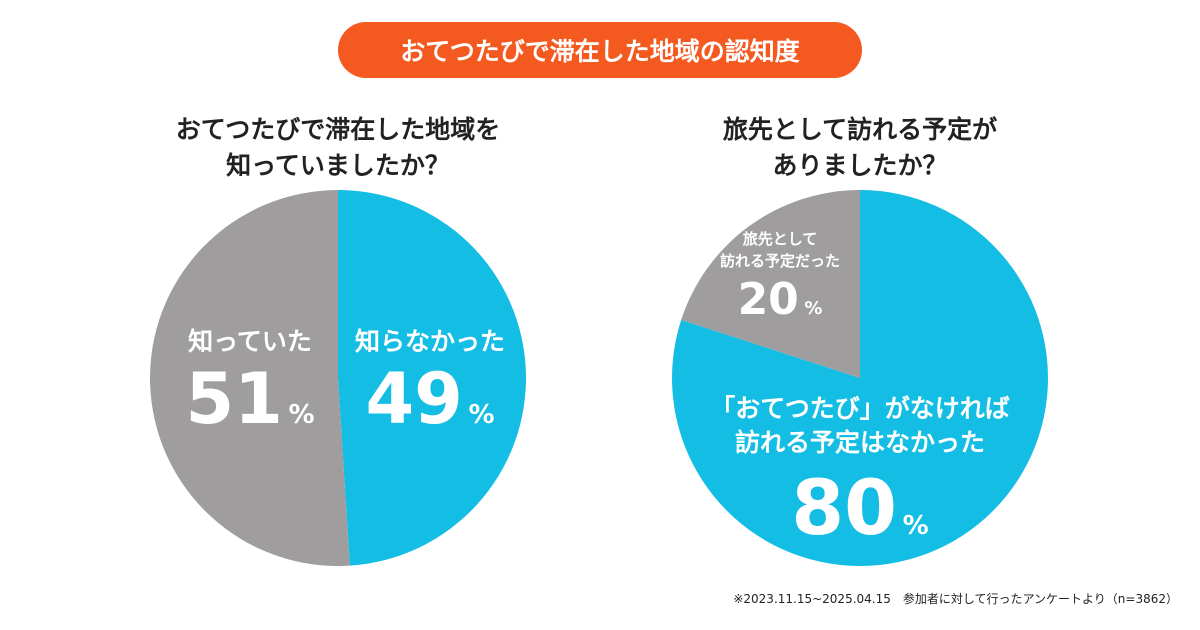 The height and width of the screenshot is (630, 1200). What do you see at coordinates (860, 129) in the screenshot?
I see `pie2-question-line1: 旅先として訪れる予定が` at bounding box center [860, 129].